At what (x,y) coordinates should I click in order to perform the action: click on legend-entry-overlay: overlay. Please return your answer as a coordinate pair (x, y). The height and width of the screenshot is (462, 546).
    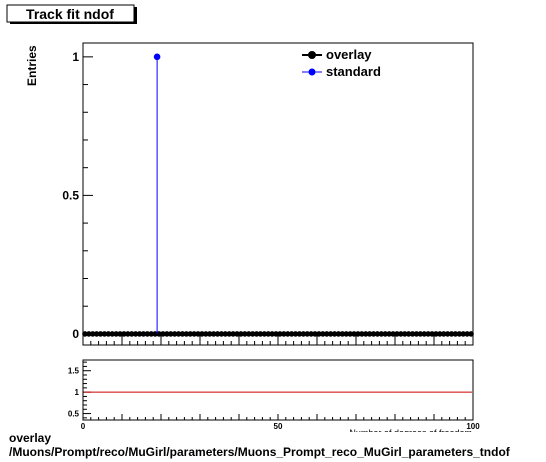
    Looking at the image, I should click on (337, 54).